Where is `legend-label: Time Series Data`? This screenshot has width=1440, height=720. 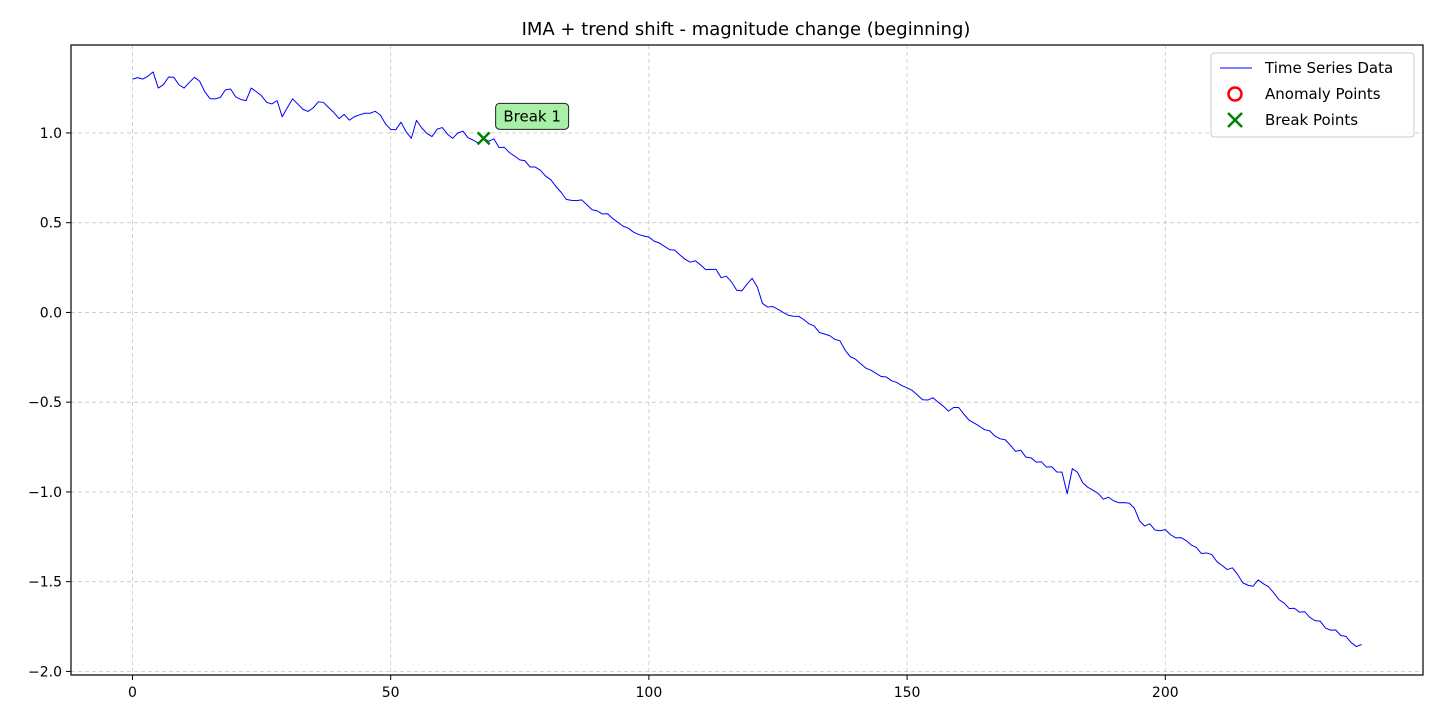
legend-label: Time Series Data is located at coordinates (1328, 68).